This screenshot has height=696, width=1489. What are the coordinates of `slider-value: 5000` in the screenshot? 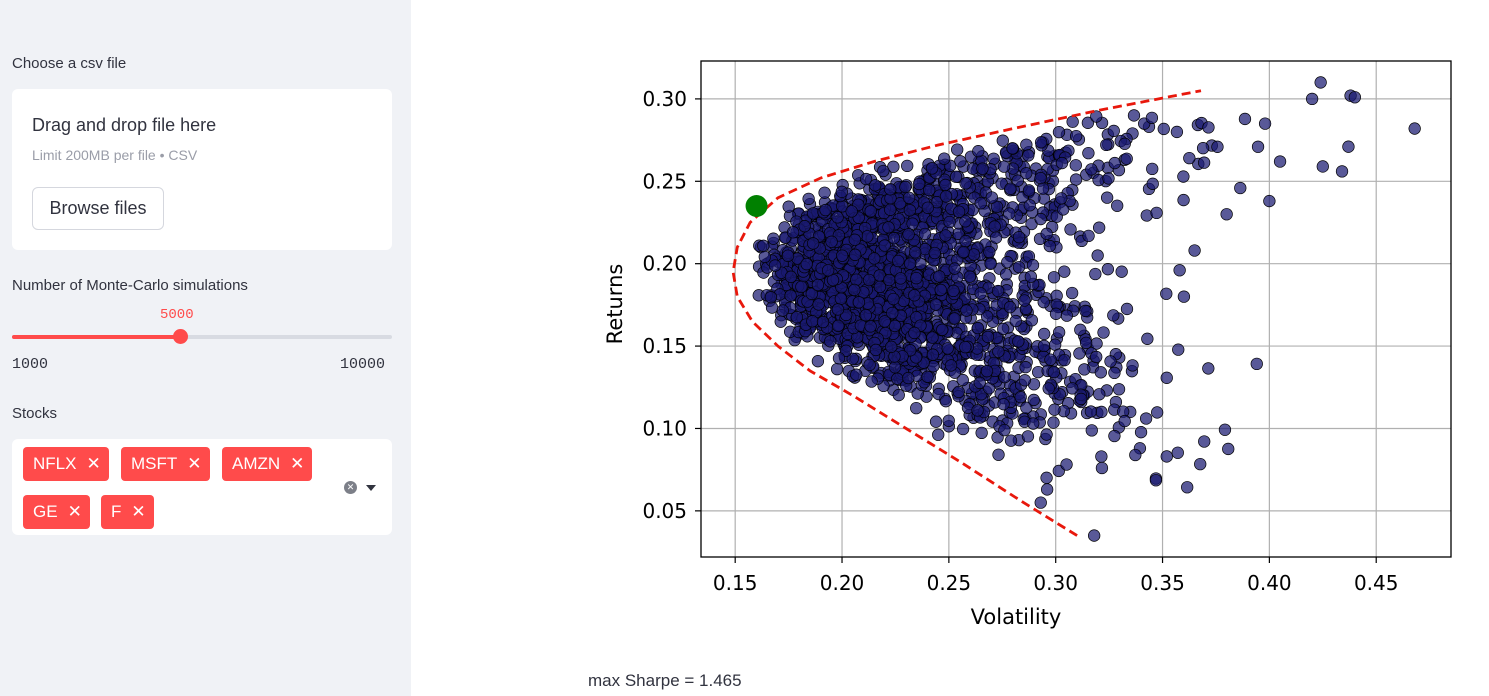 It's located at (177, 315).